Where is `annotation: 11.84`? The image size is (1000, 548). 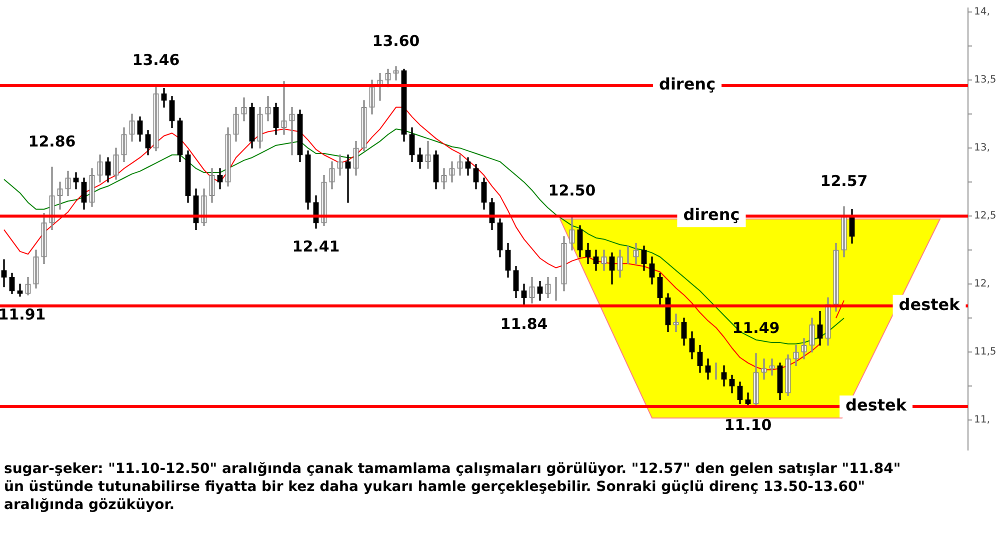 annotation: 11.84 is located at coordinates (524, 324).